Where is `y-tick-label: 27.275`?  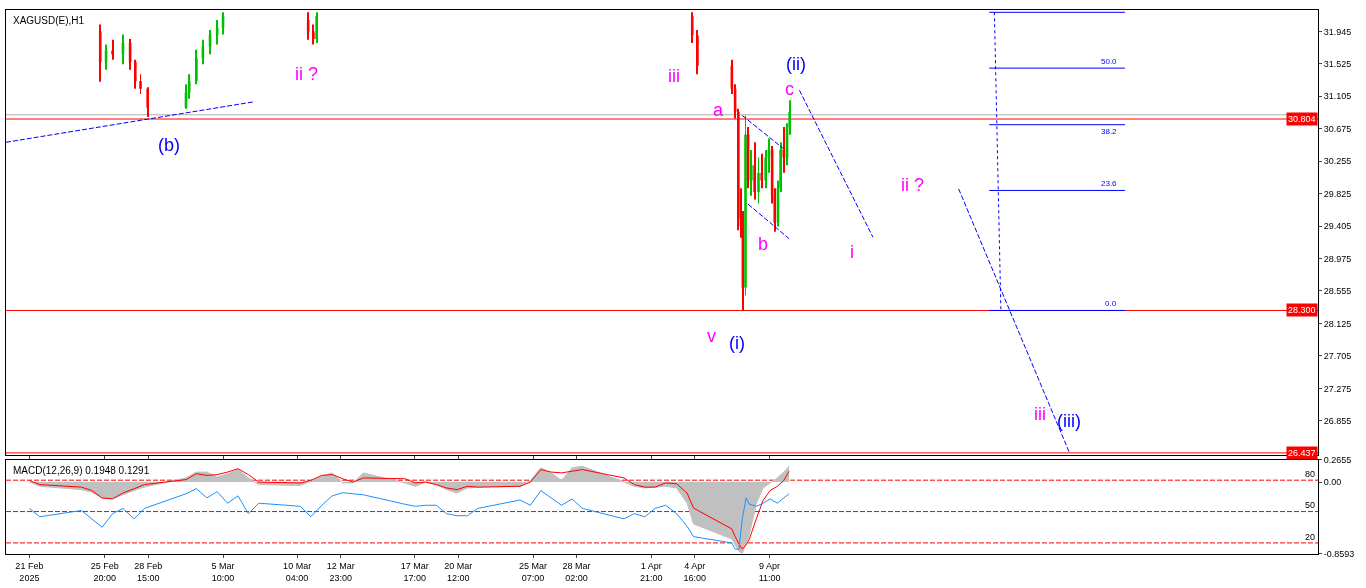
y-tick-label: 27.275 is located at coordinates (1337, 389).